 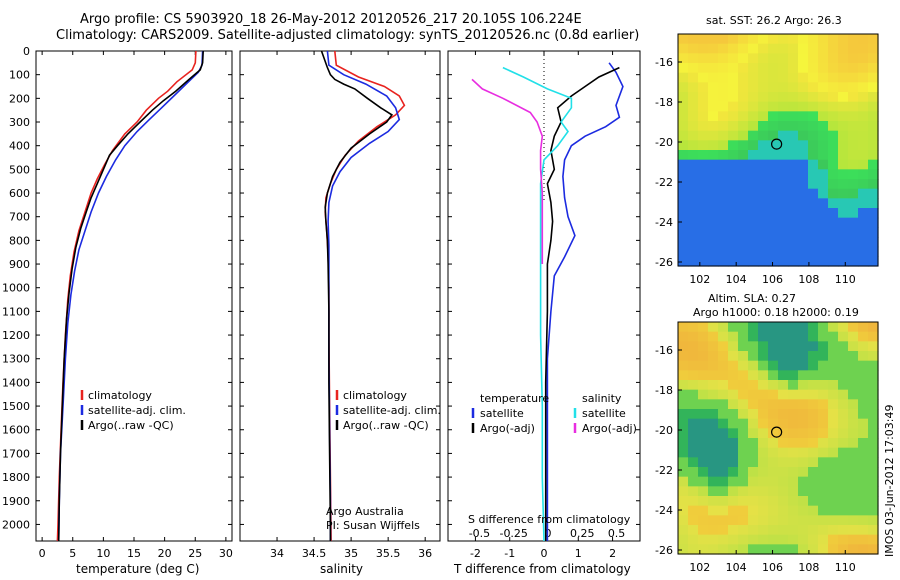 I want to click on series-line-argo-raw-qc-, so click(x=130, y=296).